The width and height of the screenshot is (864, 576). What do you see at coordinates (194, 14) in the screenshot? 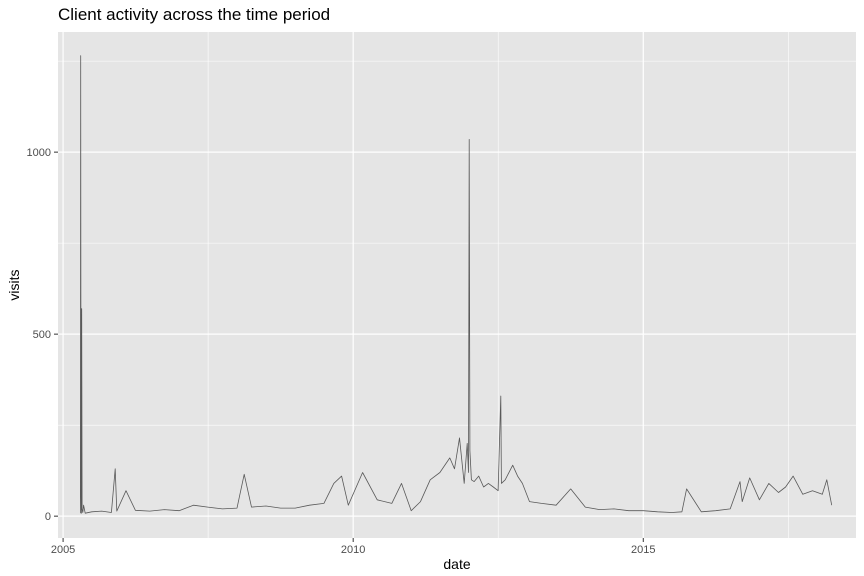
I see `chart-title: Client activity across the time period` at bounding box center [194, 14].